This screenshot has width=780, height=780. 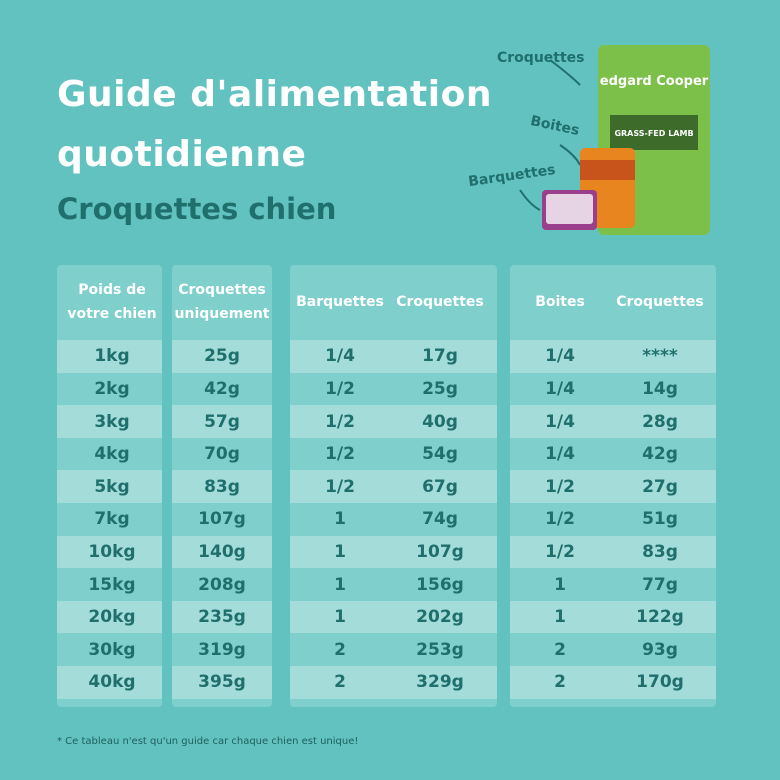 What do you see at coordinates (440, 584) in the screenshot?
I see `table-cell: 156g` at bounding box center [440, 584].